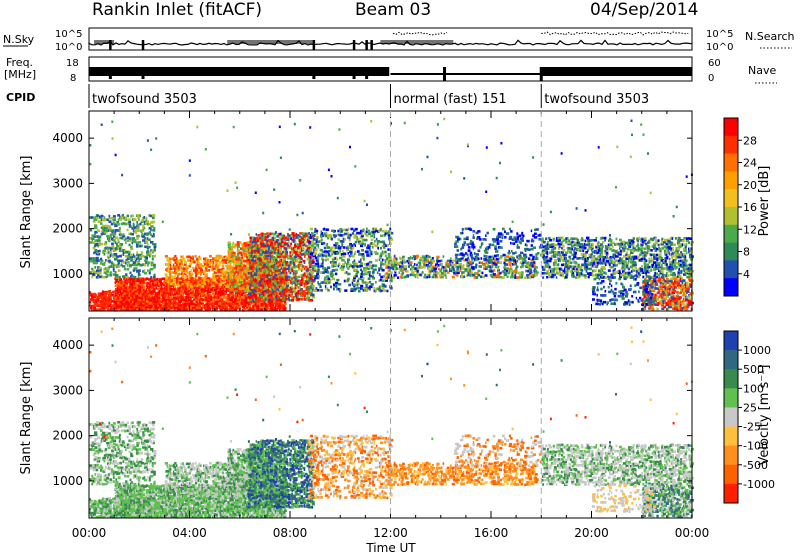  What do you see at coordinates (207, 271) in the screenshot?
I see `power-cell-2091` at bounding box center [207, 271].